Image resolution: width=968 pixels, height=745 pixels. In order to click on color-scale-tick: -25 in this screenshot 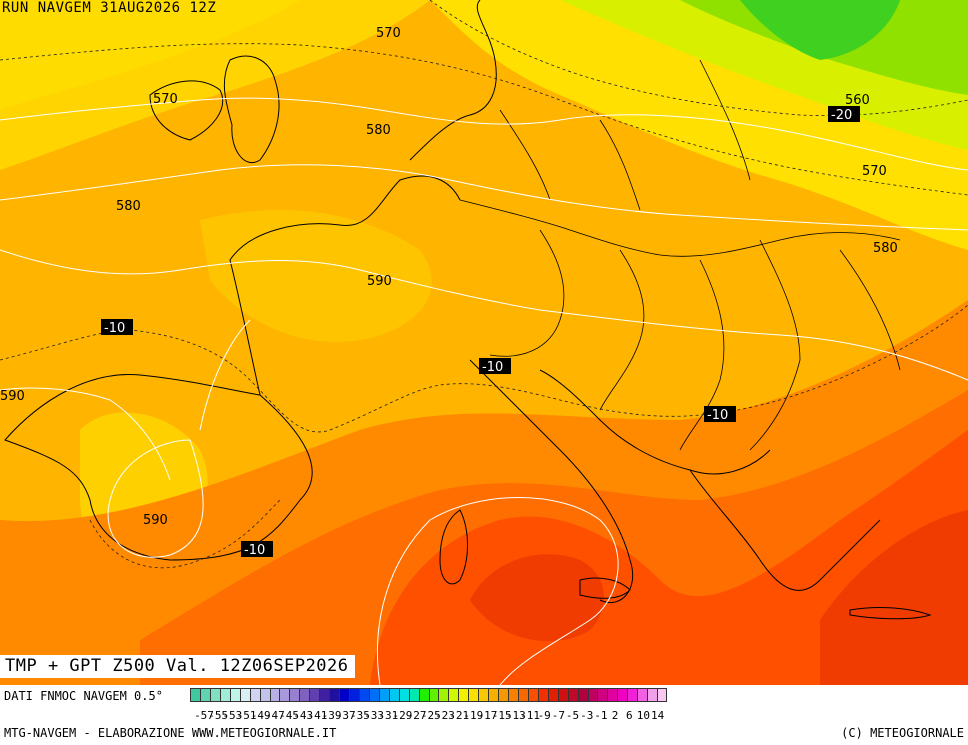, I will do `click(430, 715)`.